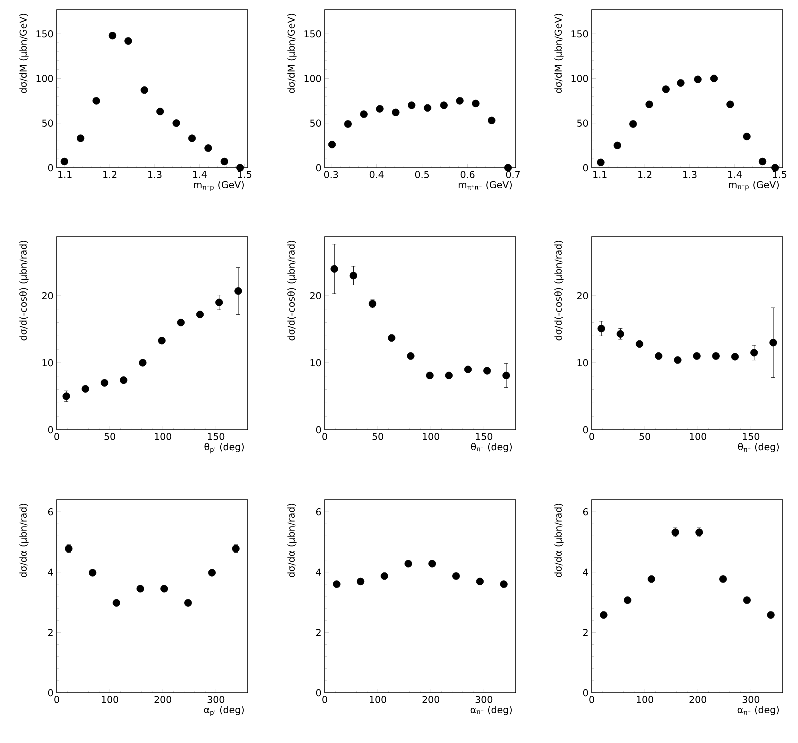  What do you see at coordinates (484, 436) in the screenshot?
I see `x-tick-label: 150` at bounding box center [484, 436].